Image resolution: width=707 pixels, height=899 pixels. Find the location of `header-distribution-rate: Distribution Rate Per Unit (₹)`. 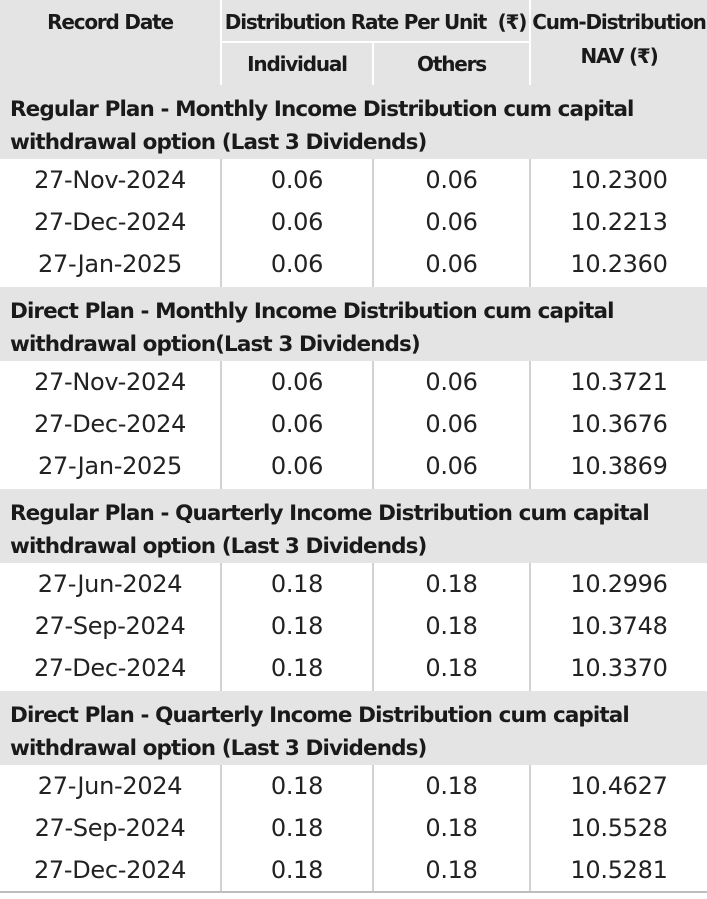

header-distribution-rate: Distribution Rate Per Unit (₹) is located at coordinates (376, 22).